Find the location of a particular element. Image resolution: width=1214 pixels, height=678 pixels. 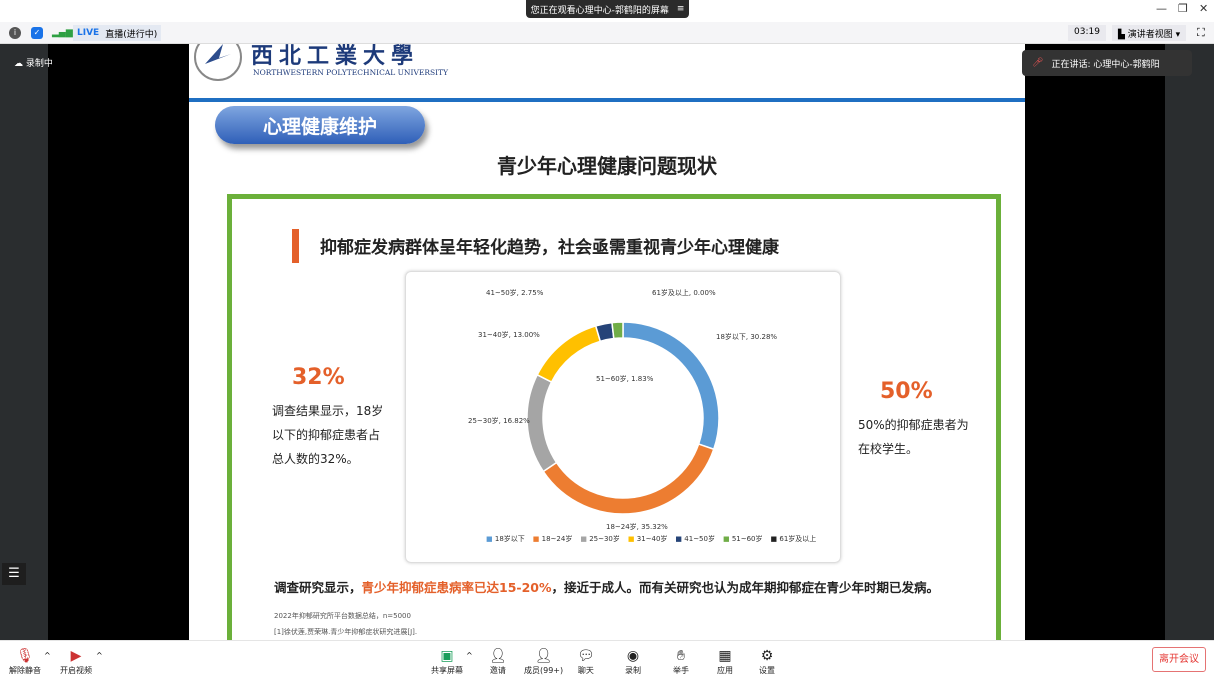

shield-icon: ✓ is located at coordinates (37, 33).